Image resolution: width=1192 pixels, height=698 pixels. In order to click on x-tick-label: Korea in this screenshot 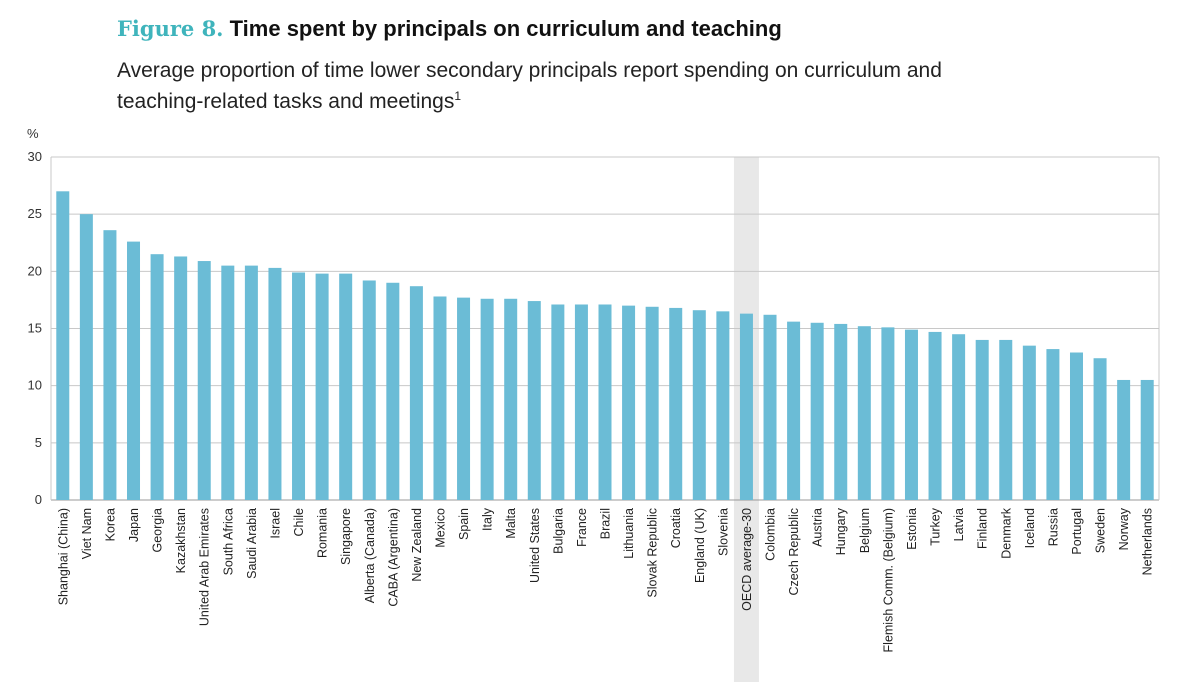, I will do `click(110, 524)`.